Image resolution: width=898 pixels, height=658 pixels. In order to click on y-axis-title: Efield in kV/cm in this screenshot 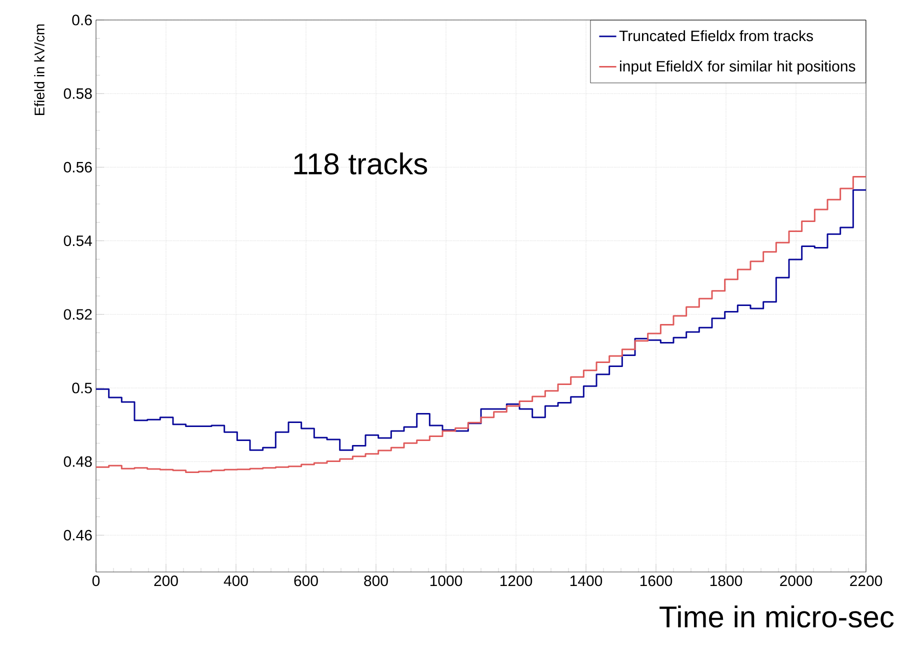, I will do `click(39, 69)`.